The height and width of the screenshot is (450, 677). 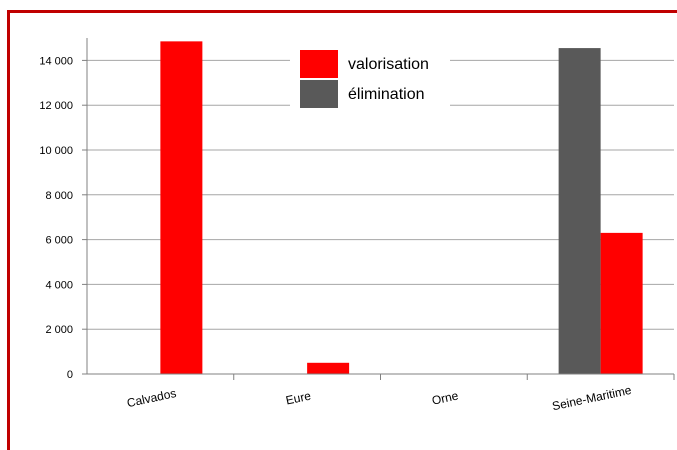 I want to click on x-axis-category-labels: Calvados Eure Orne Seine-Maritime, so click(x=379, y=398).